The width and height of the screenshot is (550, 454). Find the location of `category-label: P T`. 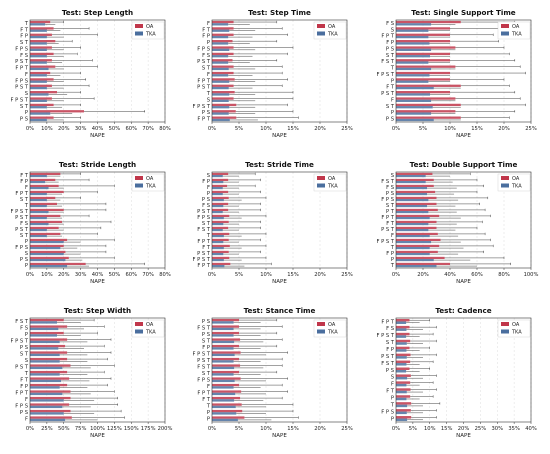

category-label: P T is located at coordinates (390, 212).